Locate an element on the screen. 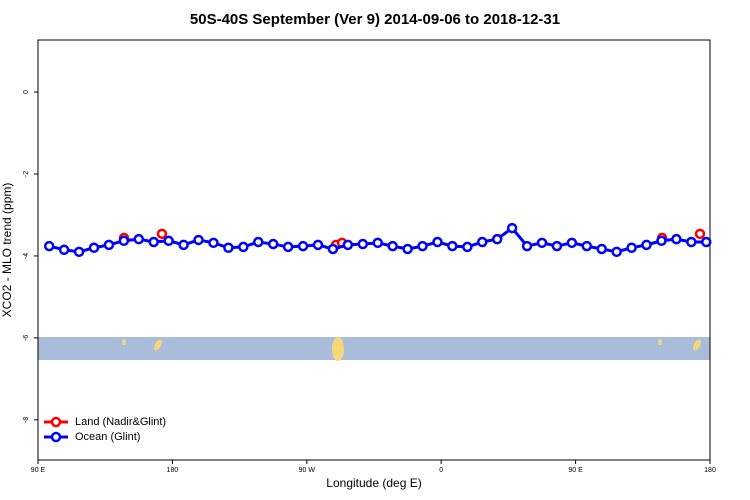 This screenshot has height=500, width=750. legend-label: Land (Nadir&Glint) is located at coordinates (120, 422).